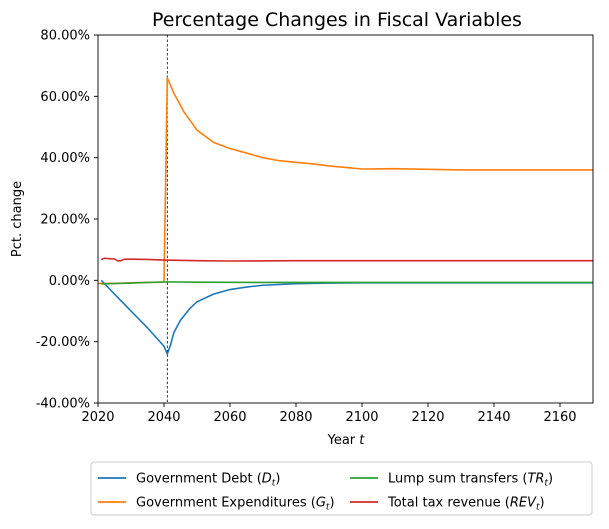 Image resolution: width=609 pixels, height=529 pixels. Describe the element at coordinates (208, 480) in the screenshot. I see `legend-label: Government Debt (Dt)` at that location.